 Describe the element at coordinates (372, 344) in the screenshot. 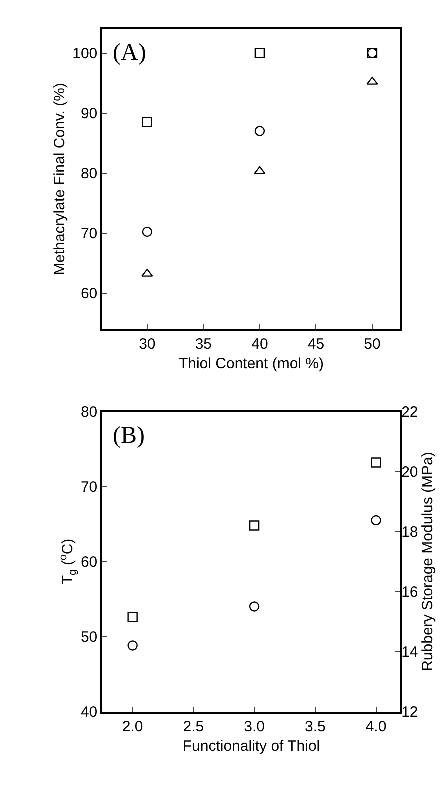

I see `x-tick-label: 50` at that location.